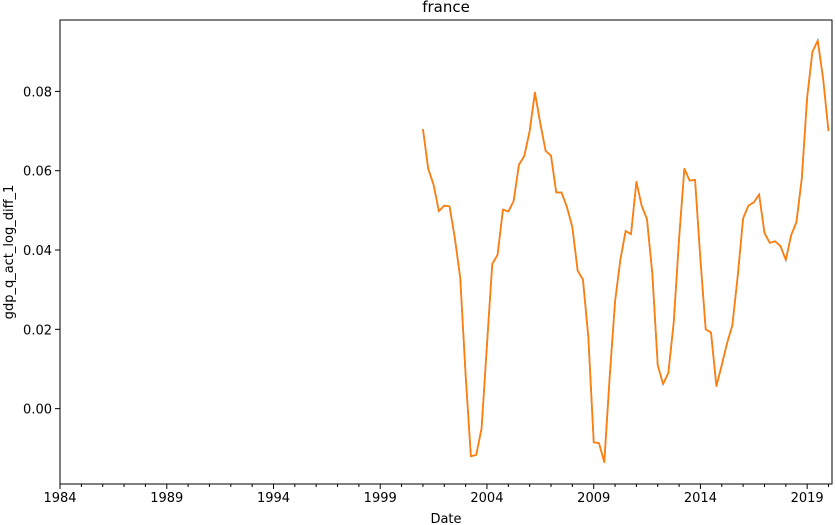  Describe the element at coordinates (486, 498) in the screenshot. I see `x-tick-label: 2004` at that location.